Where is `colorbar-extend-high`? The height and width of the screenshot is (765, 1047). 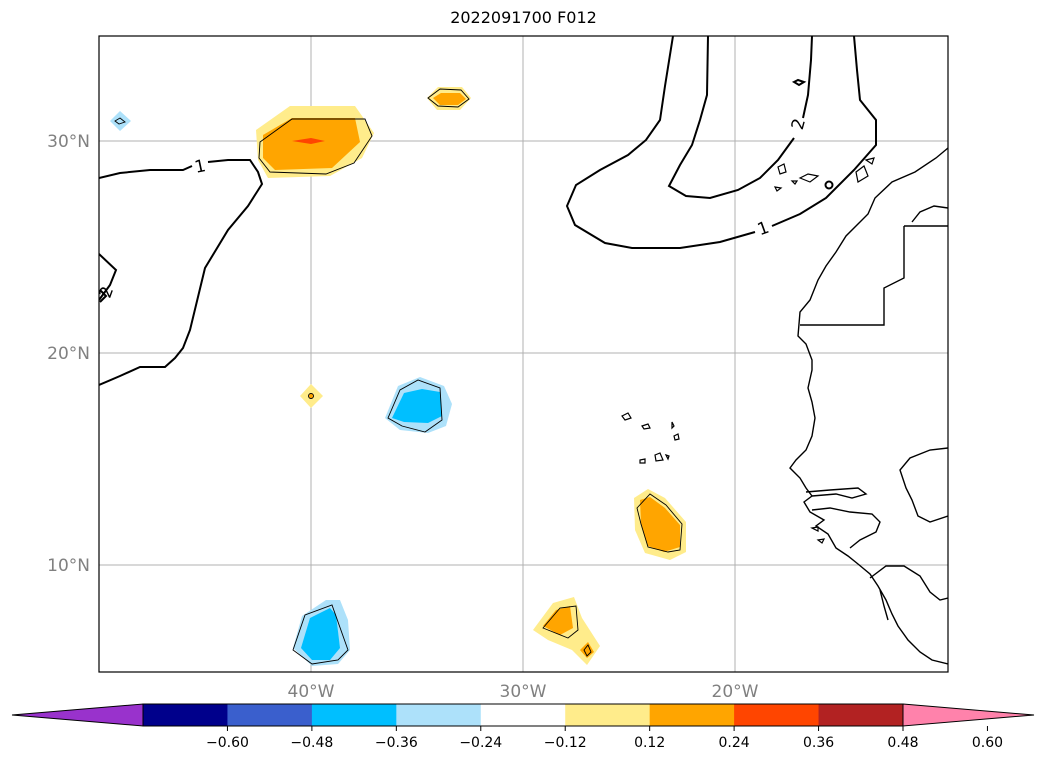 colorbar-extend-high is located at coordinates (968, 715).